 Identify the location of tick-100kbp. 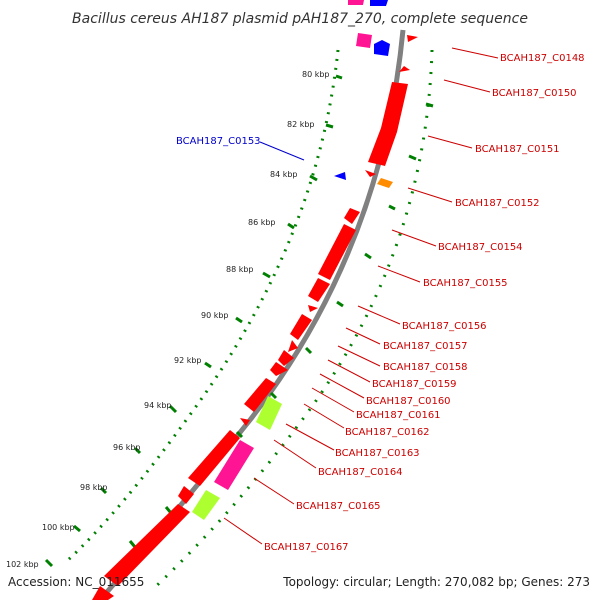
(77, 528).